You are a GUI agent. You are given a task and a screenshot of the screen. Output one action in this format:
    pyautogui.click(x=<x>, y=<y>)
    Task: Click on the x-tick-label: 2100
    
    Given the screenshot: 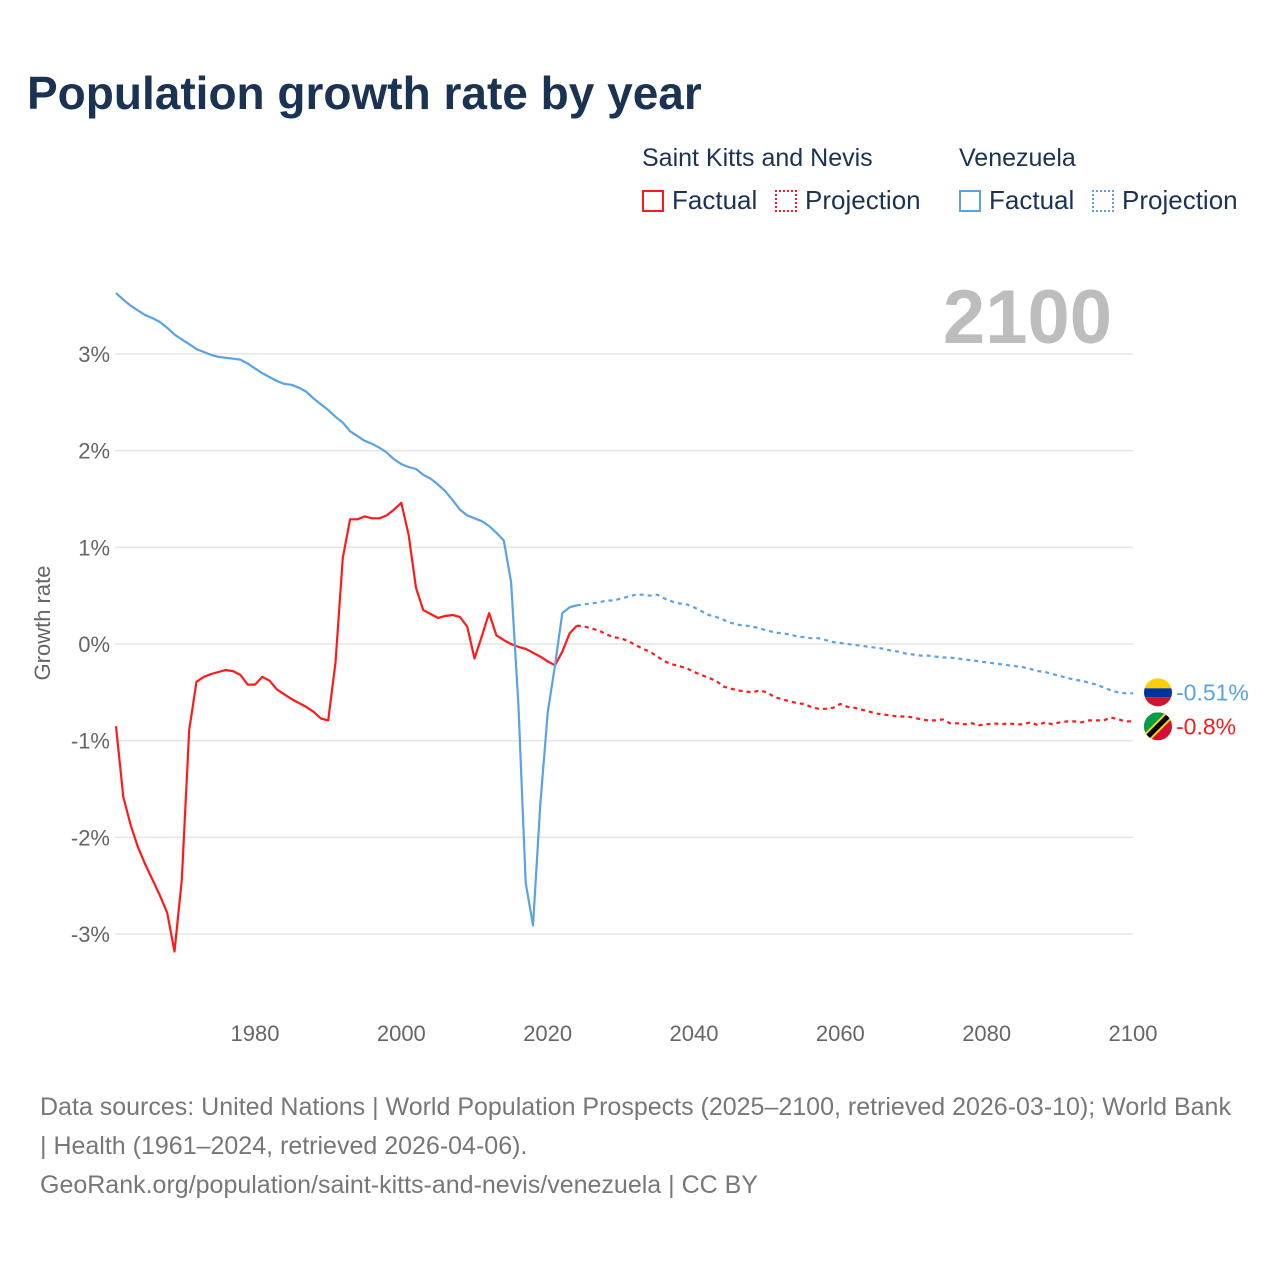 What is the action you would take?
    pyautogui.click(x=1133, y=1033)
    